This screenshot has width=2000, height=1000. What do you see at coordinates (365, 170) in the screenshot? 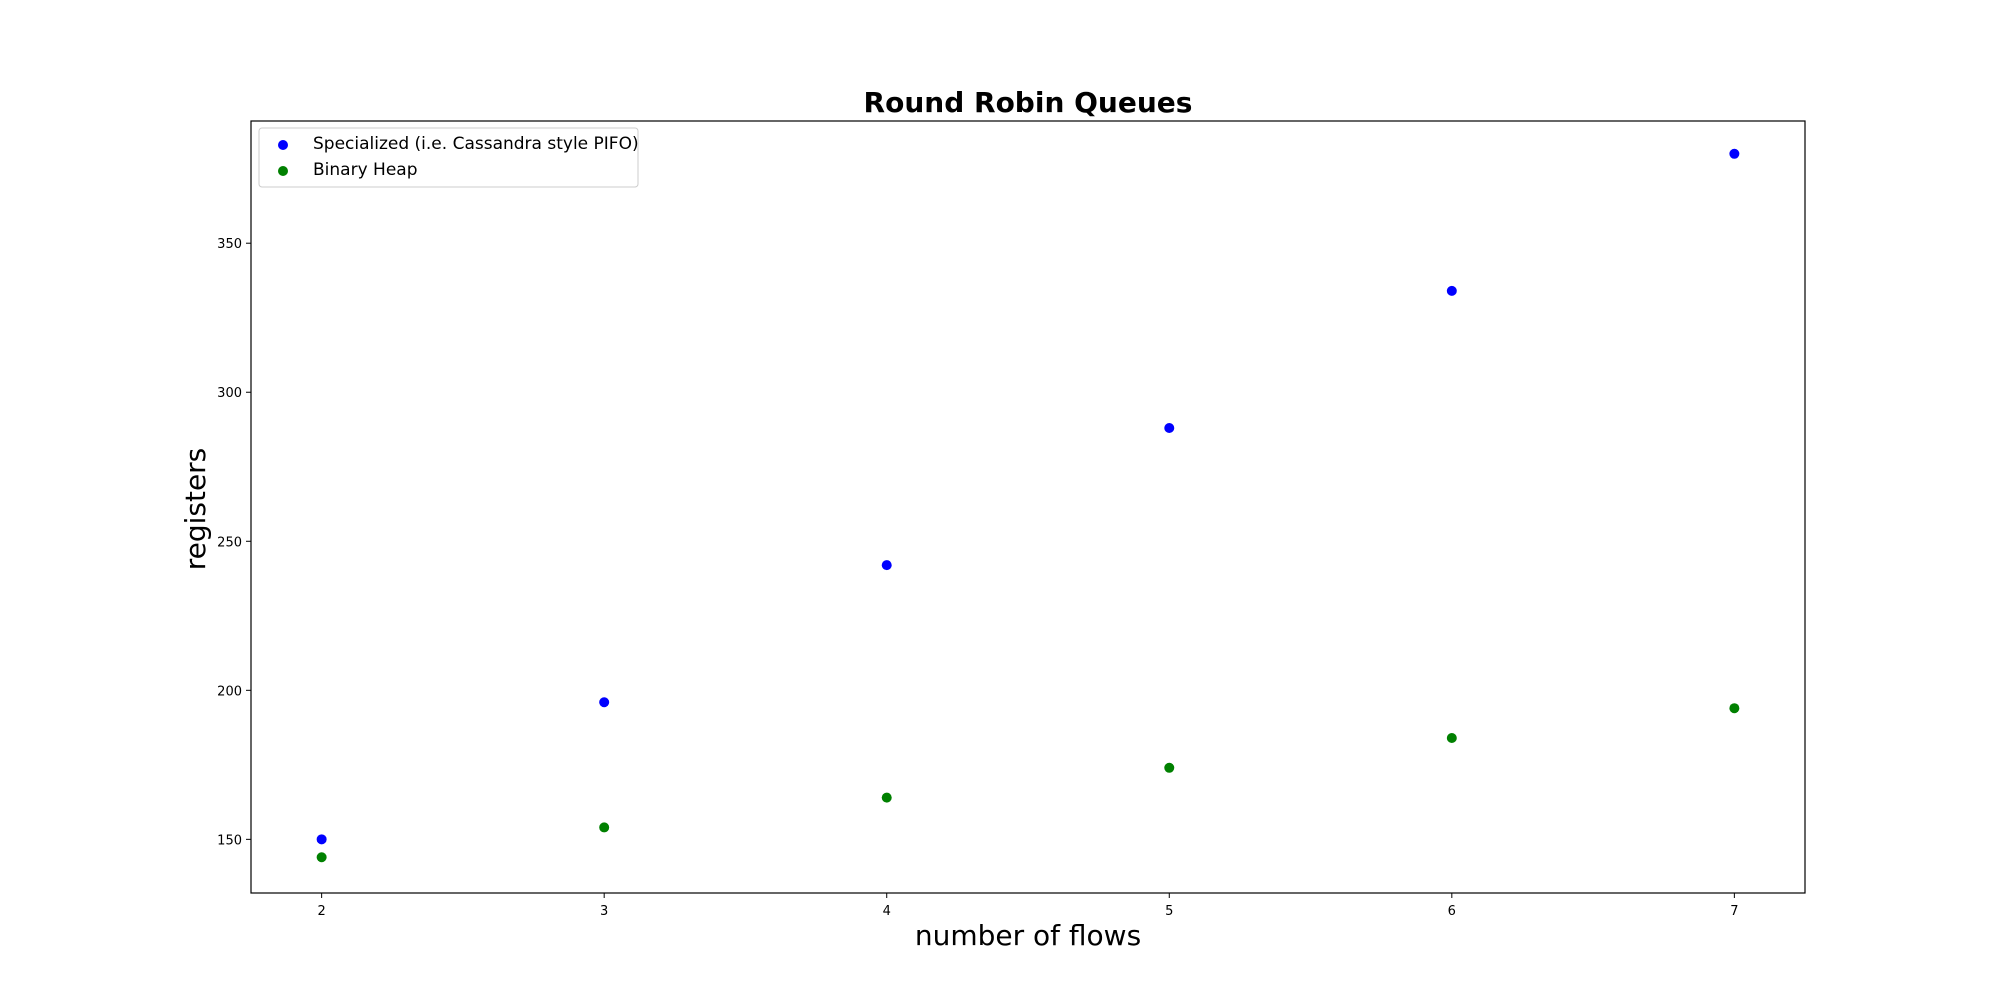
I see `legend-label-binary-heap: Binary Heap` at bounding box center [365, 170].